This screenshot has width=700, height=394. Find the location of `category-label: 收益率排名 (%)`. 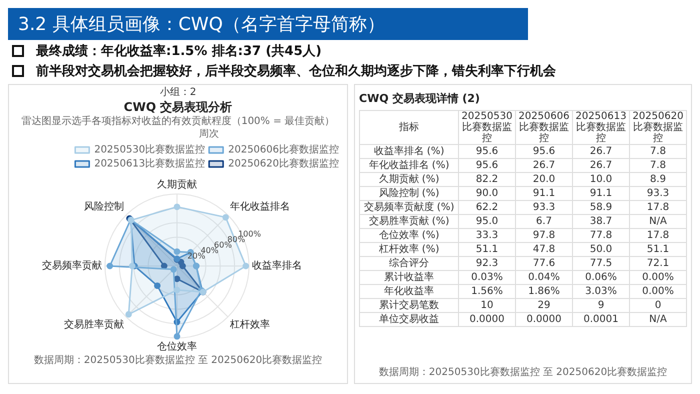

category-label: 收益率排名 (%) is located at coordinates (409, 151).